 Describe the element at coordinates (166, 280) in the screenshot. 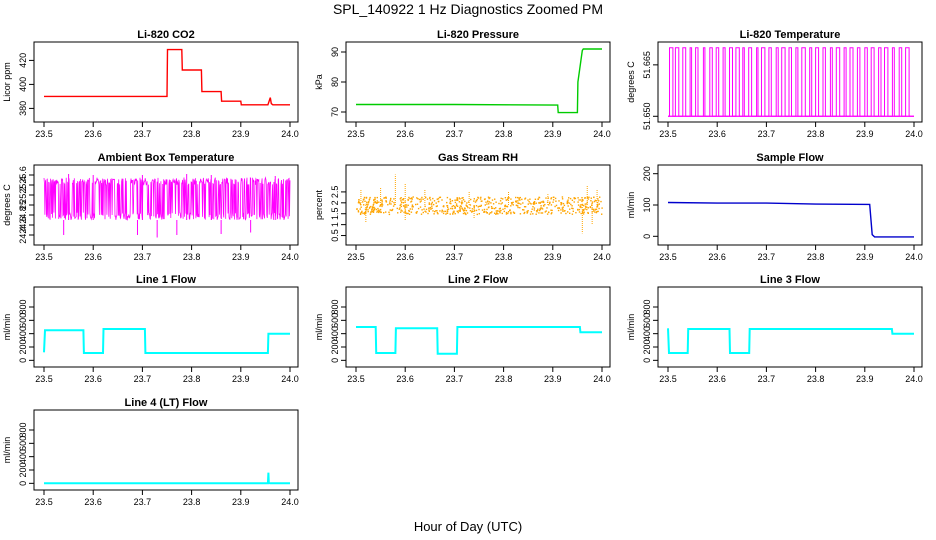

I see `panel-title: Line 1 Flow` at that location.